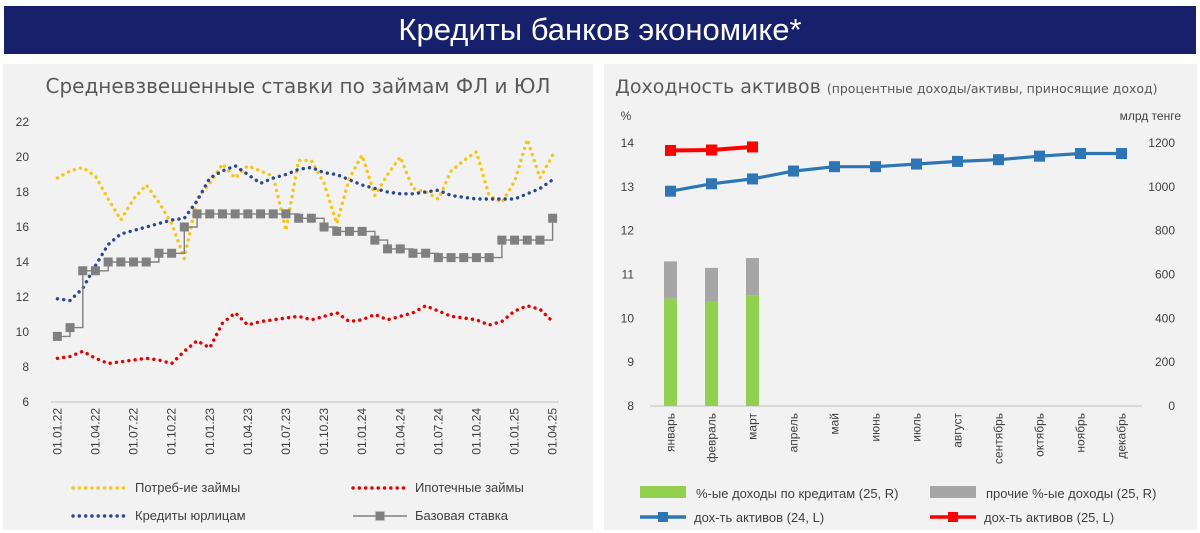  Describe the element at coordinates (1043, 493) in the screenshot. I see `legend-item: прочие %-ые доходы (25, R)` at that location.